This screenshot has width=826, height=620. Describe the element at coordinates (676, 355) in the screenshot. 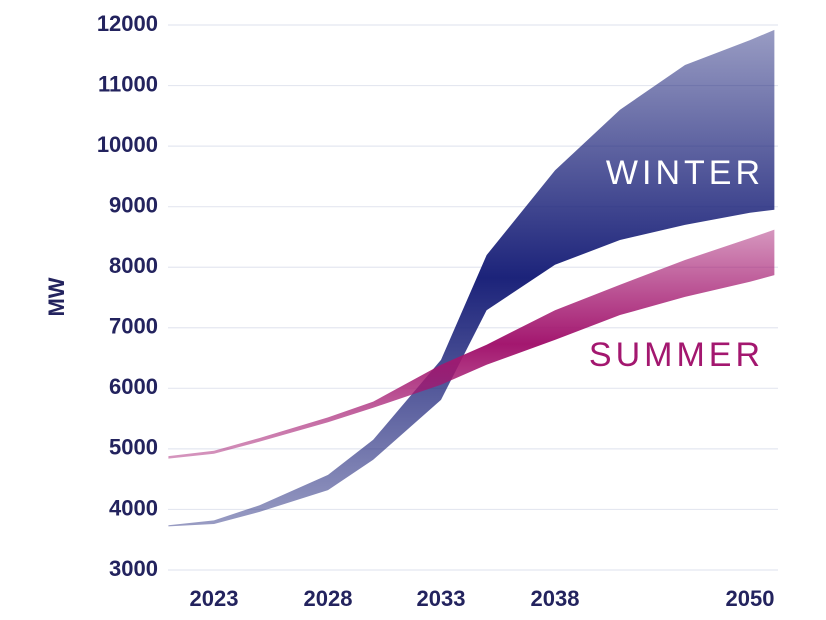

I see `series-label: SUMMER` at that location.